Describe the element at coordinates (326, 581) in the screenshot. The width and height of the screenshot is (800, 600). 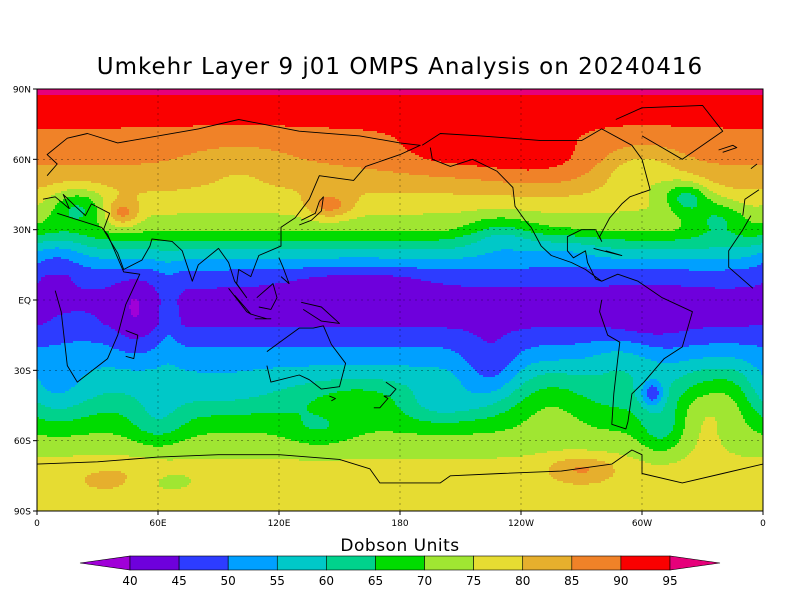
I see `colorbar-label: 60` at that location.